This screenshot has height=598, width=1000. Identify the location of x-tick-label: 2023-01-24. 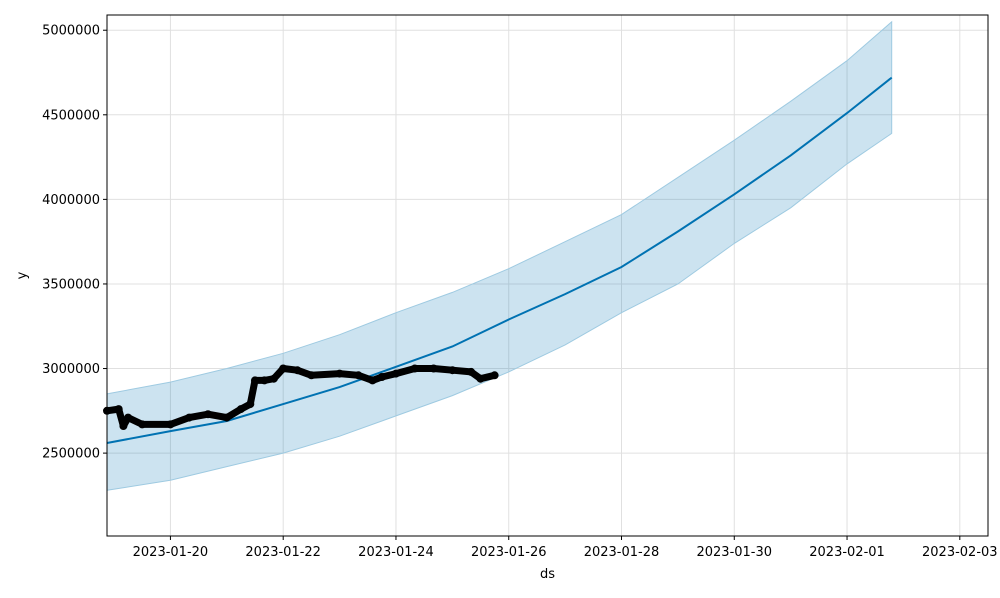
(396, 552).